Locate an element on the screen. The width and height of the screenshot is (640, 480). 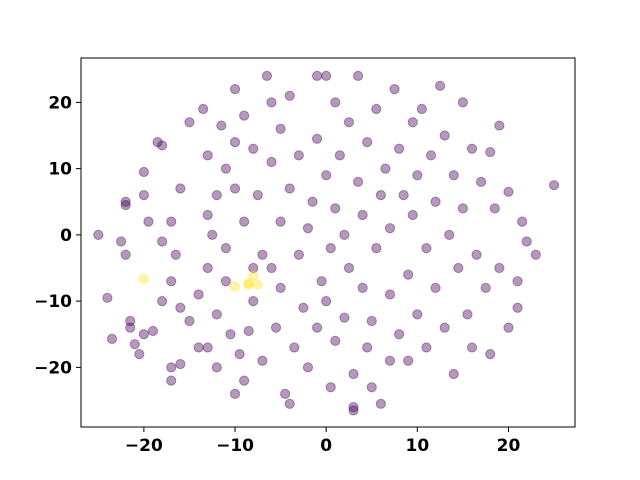
x-tick-label: 0 is located at coordinates (326, 446).